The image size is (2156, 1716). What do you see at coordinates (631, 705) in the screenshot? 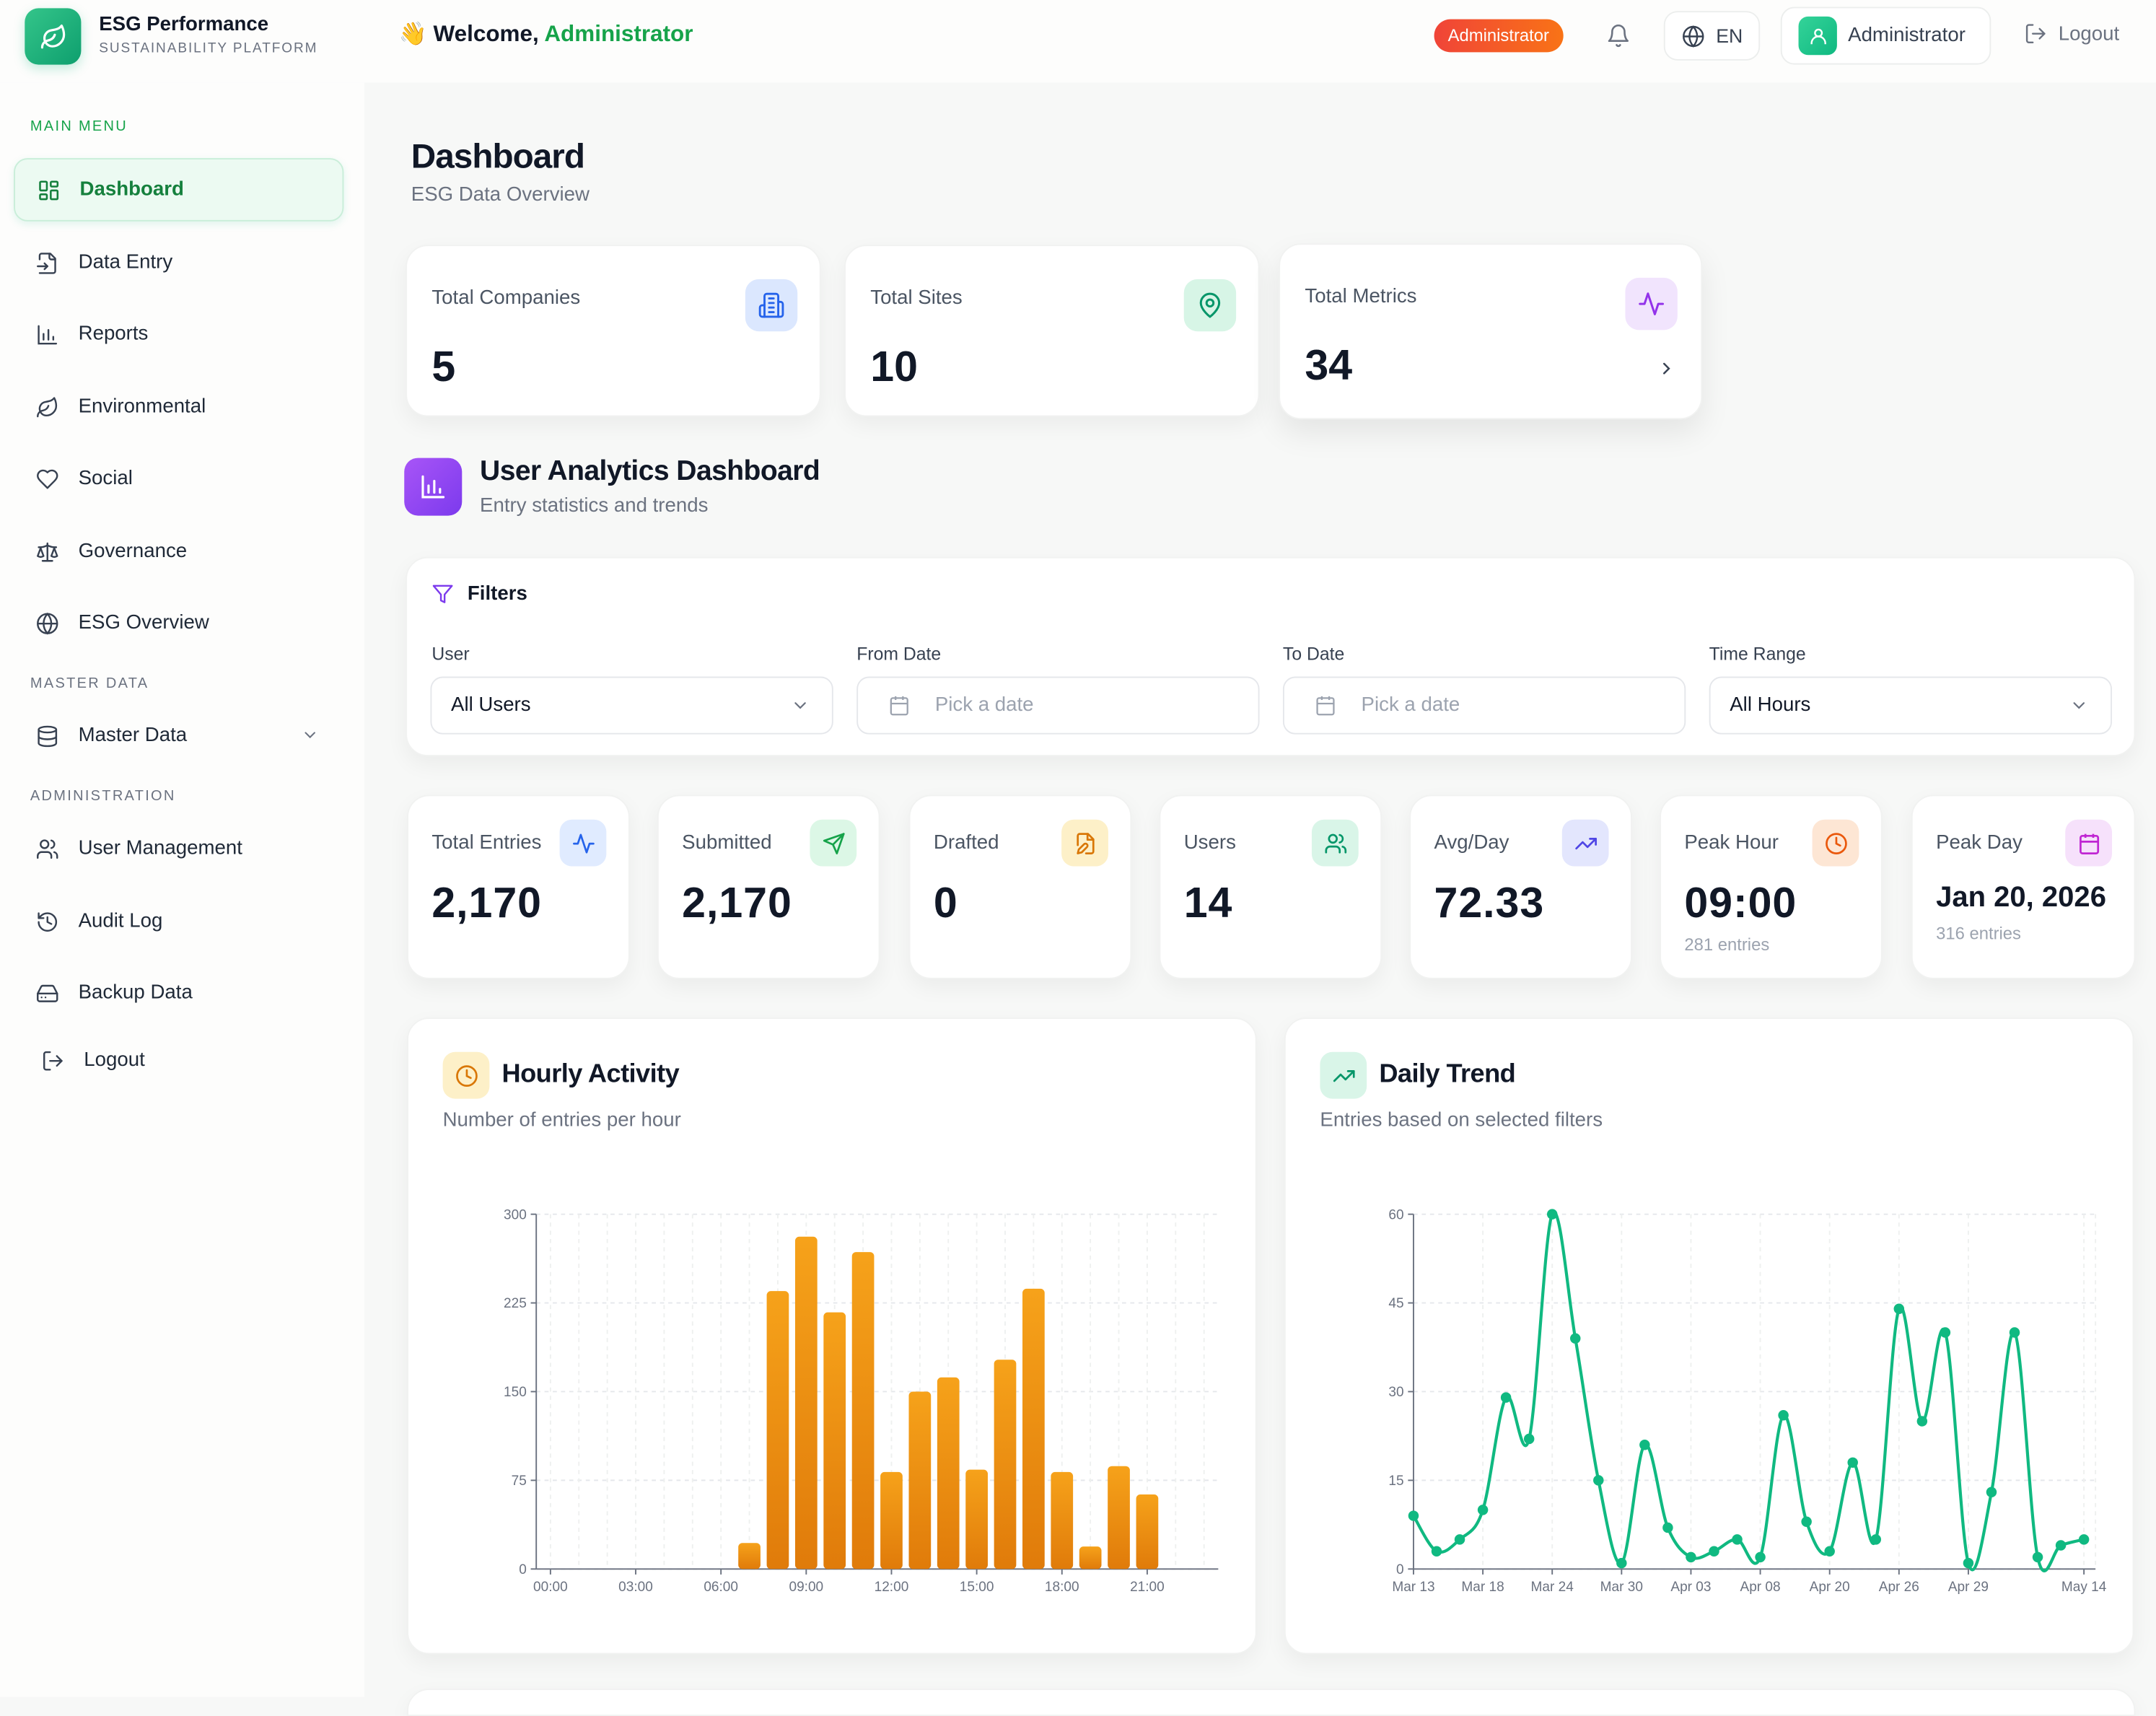
I see `user-select: All Users` at bounding box center [631, 705].